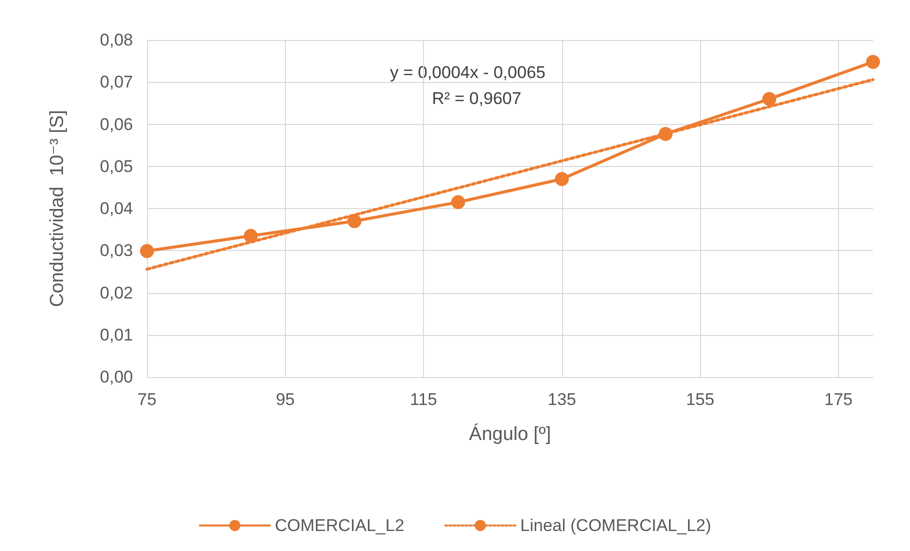 The image size is (910, 551). Describe the element at coordinates (562, 399) in the screenshot. I see `x-tick-label: 135` at that location.